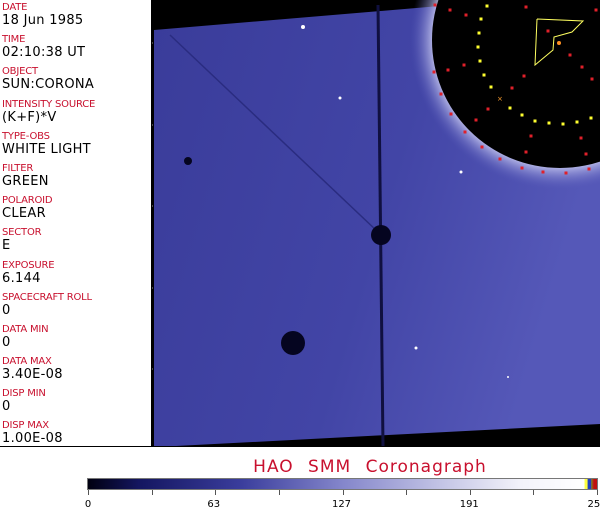 This screenshot has height=512, width=600. Describe the element at coordinates (43, 20) in the screenshot. I see `field-value: 18 Jun 1985` at that location.